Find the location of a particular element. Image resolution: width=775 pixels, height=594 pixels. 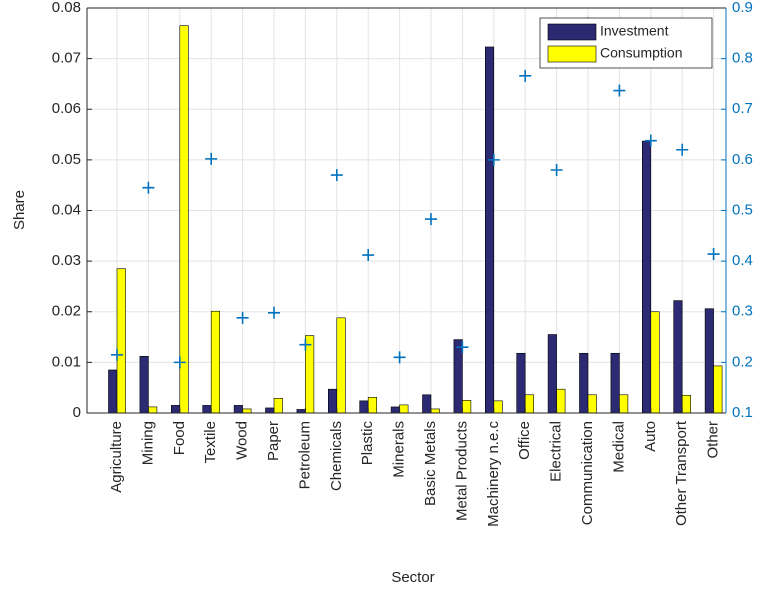

y2-tick-label: 0.9 is located at coordinates (742, 8).